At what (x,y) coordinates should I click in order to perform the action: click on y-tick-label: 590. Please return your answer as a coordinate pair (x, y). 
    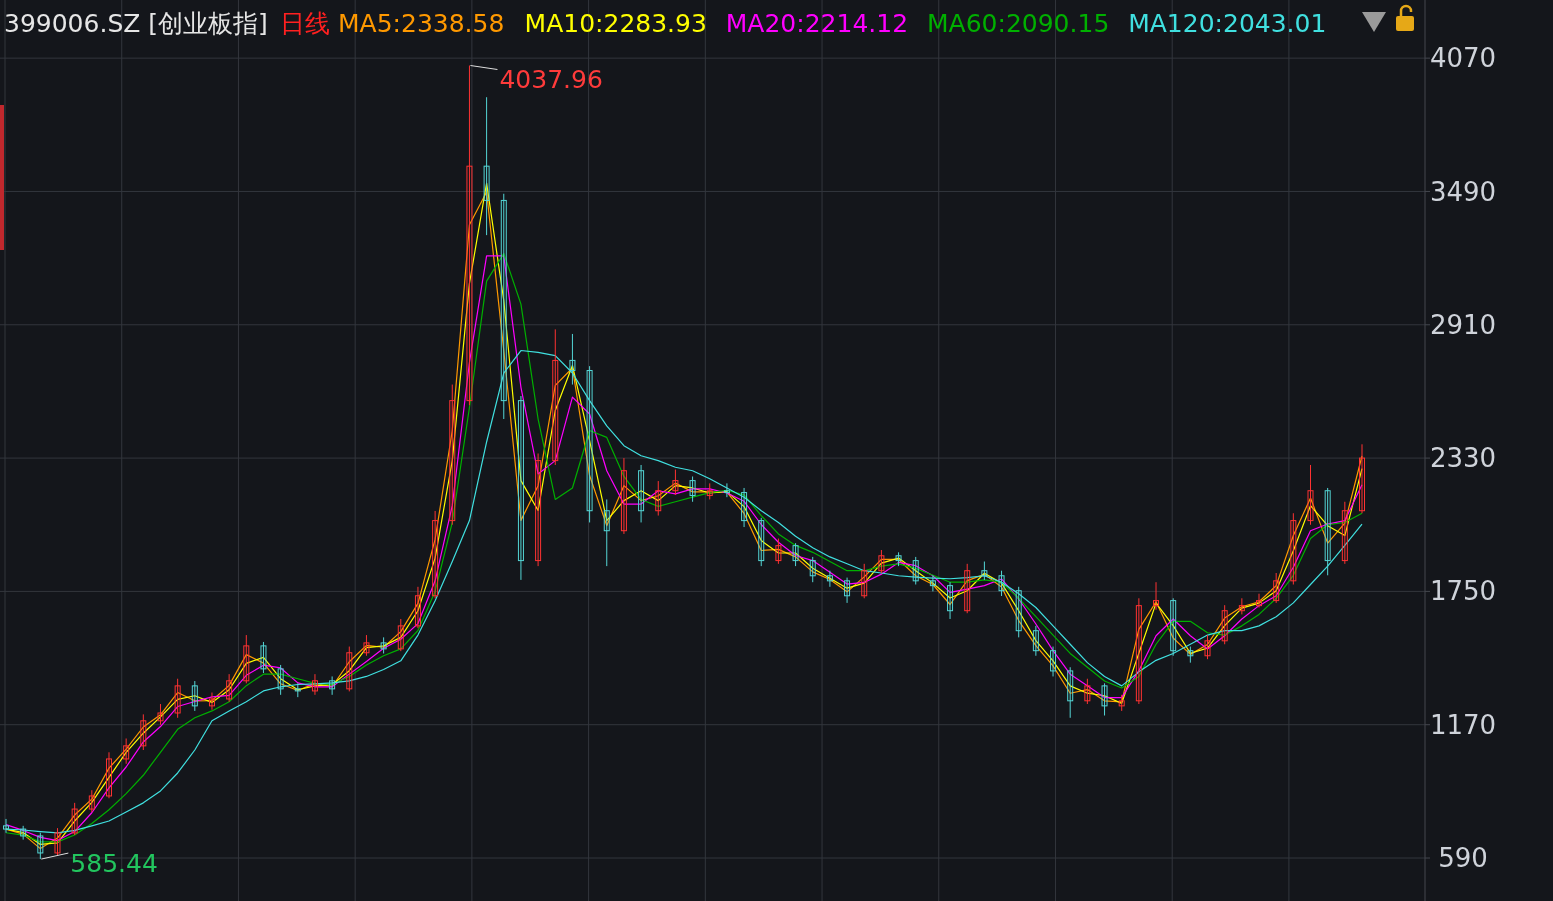
    Looking at the image, I should click on (1463, 858).